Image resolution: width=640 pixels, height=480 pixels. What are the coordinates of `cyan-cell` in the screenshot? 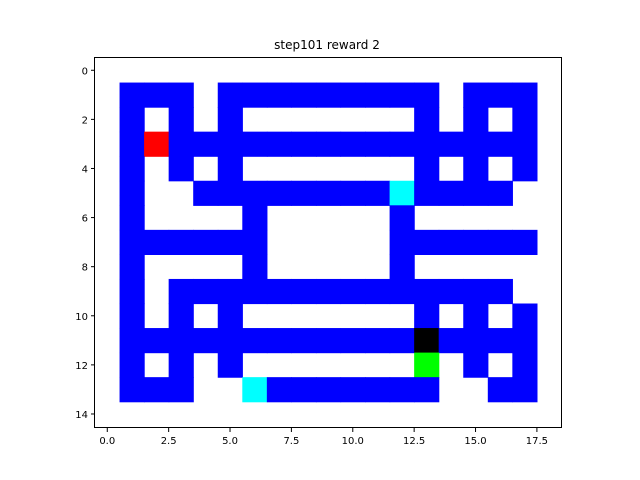 It's located at (402, 193).